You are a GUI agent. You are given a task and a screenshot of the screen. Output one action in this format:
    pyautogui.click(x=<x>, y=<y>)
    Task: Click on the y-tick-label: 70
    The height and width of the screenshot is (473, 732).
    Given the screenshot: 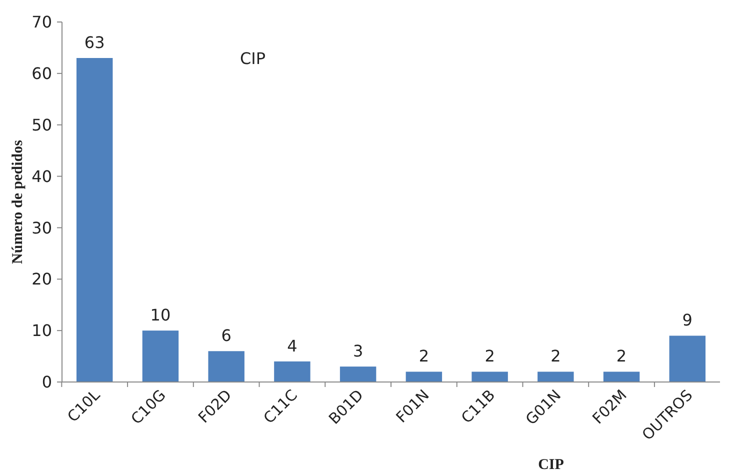 What is the action you would take?
    pyautogui.click(x=42, y=22)
    